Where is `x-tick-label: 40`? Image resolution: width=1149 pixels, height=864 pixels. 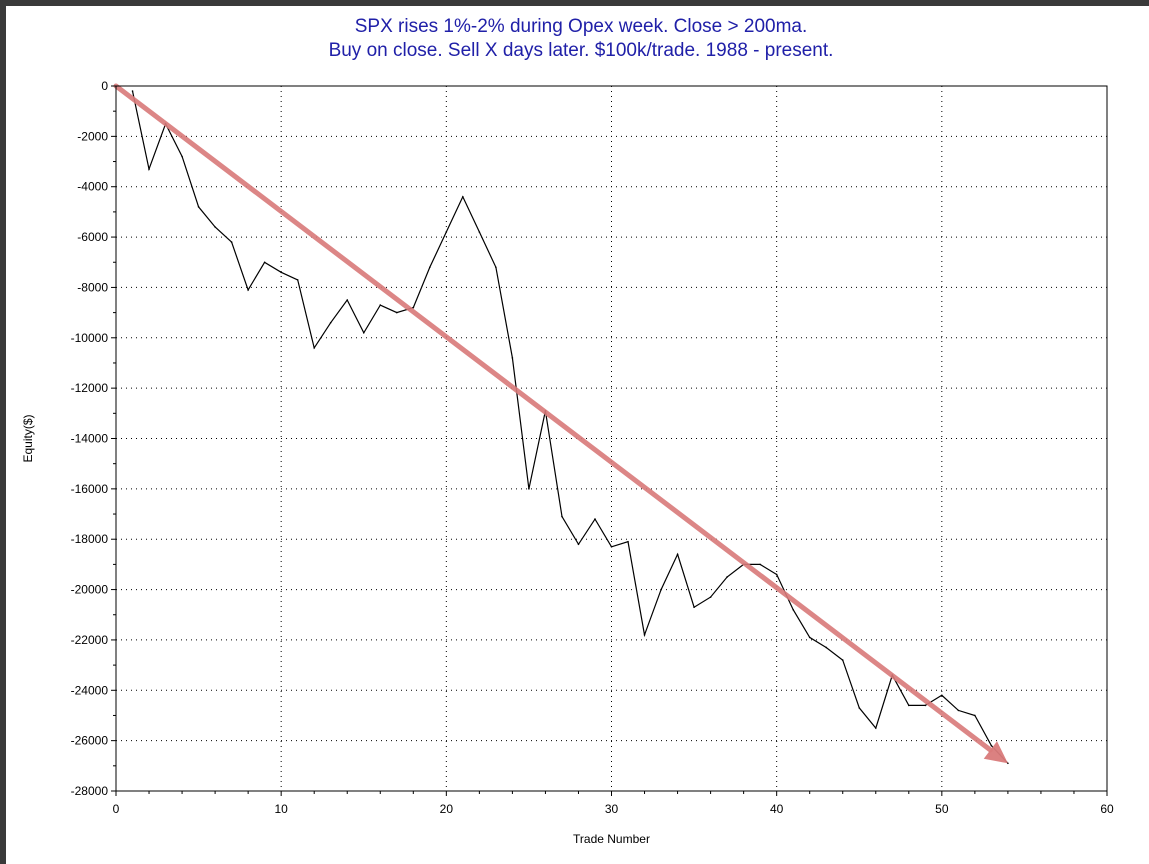
x-tick-label: 40 is located at coordinates (777, 809).